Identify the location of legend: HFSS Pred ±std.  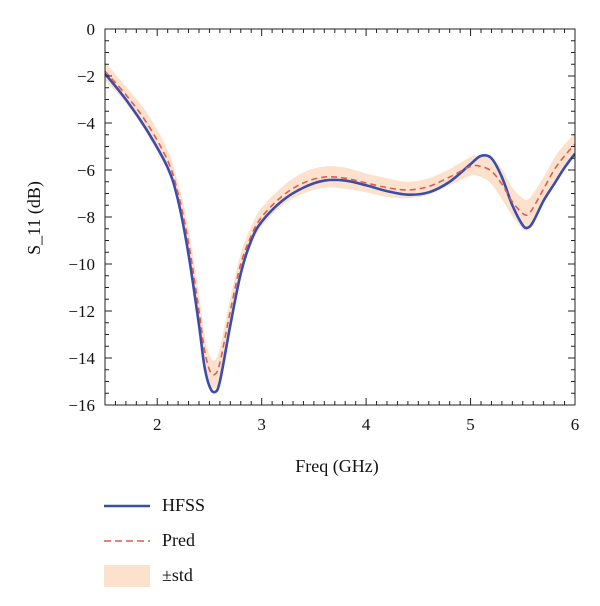
(154, 540).